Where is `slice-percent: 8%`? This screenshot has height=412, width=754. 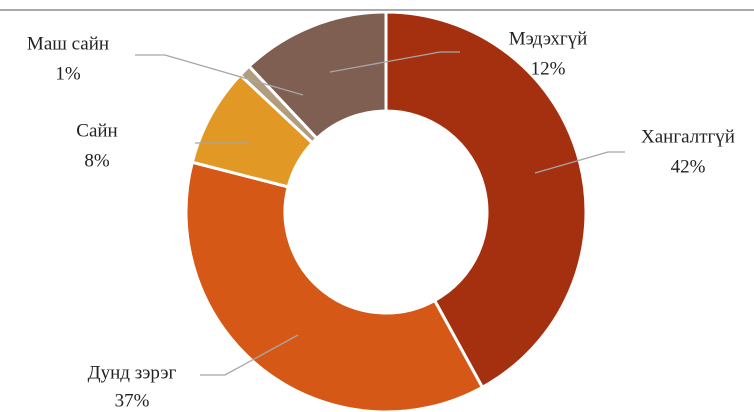 slice-percent: 8% is located at coordinates (97, 160).